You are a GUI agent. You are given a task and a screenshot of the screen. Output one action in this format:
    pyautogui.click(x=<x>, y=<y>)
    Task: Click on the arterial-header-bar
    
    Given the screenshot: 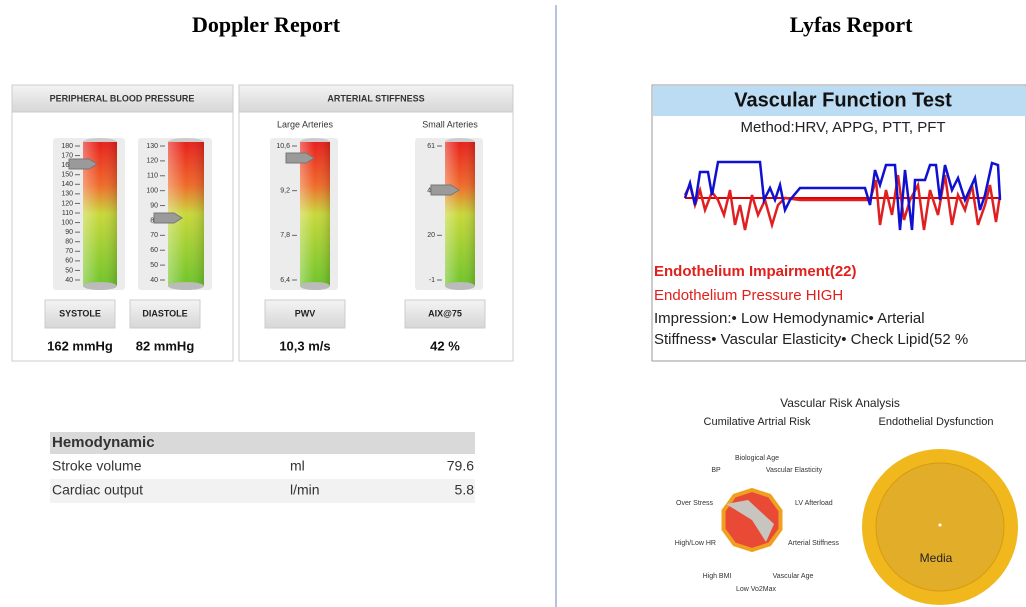 What is the action you would take?
    pyautogui.click(x=376, y=98)
    